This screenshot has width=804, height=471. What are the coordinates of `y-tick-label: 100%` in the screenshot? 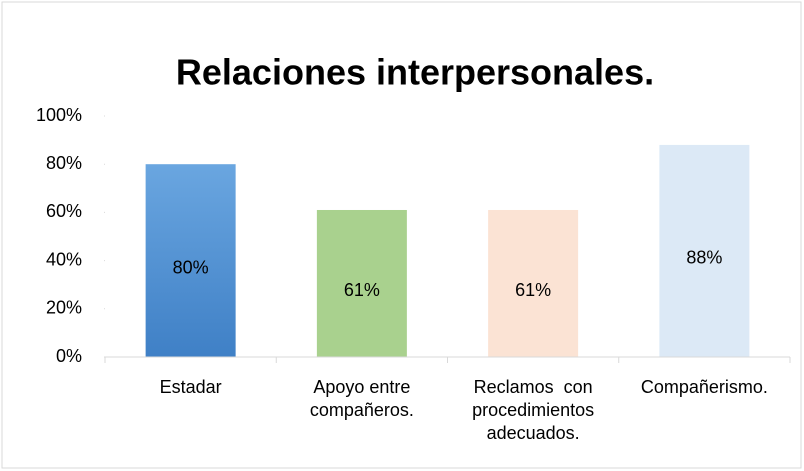 It's located at (59, 115).